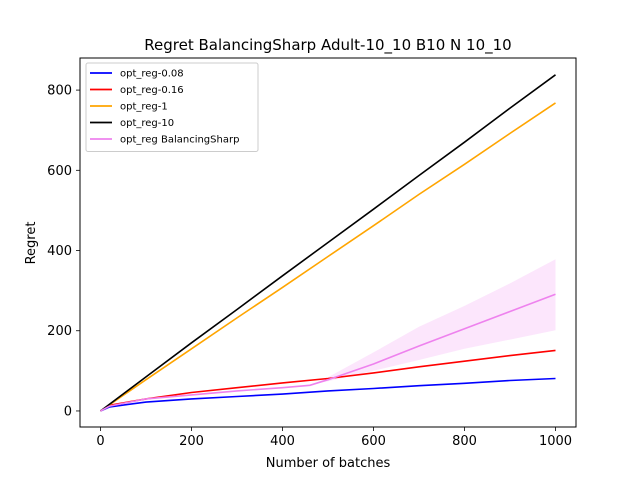  What do you see at coordinates (100, 441) in the screenshot?
I see `x-tick-label: 0` at bounding box center [100, 441].